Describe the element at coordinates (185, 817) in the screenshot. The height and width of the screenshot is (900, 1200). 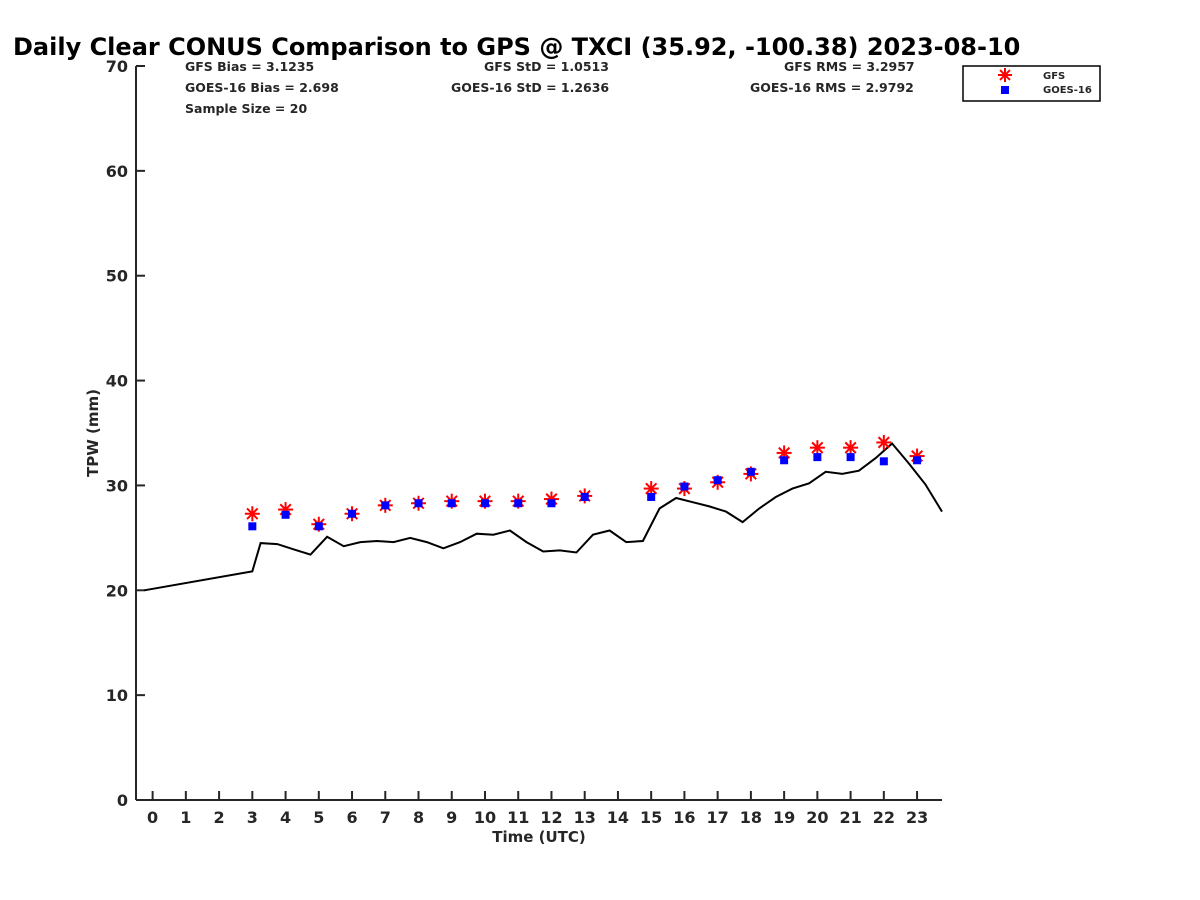
I see `x-tick-label: 1` at that location.